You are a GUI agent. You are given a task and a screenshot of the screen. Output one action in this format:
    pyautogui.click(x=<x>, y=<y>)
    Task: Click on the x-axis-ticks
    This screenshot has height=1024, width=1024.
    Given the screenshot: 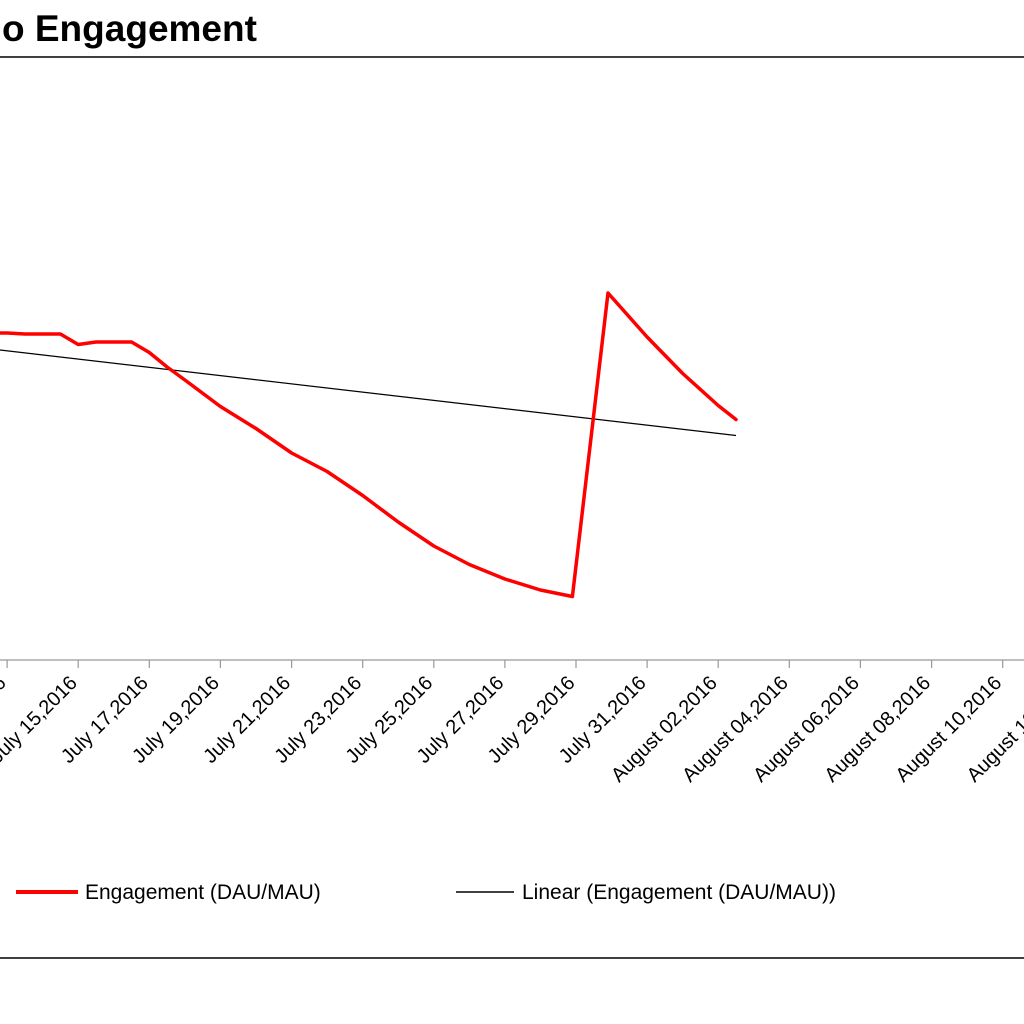 What is the action you would take?
    pyautogui.click(x=505, y=664)
    